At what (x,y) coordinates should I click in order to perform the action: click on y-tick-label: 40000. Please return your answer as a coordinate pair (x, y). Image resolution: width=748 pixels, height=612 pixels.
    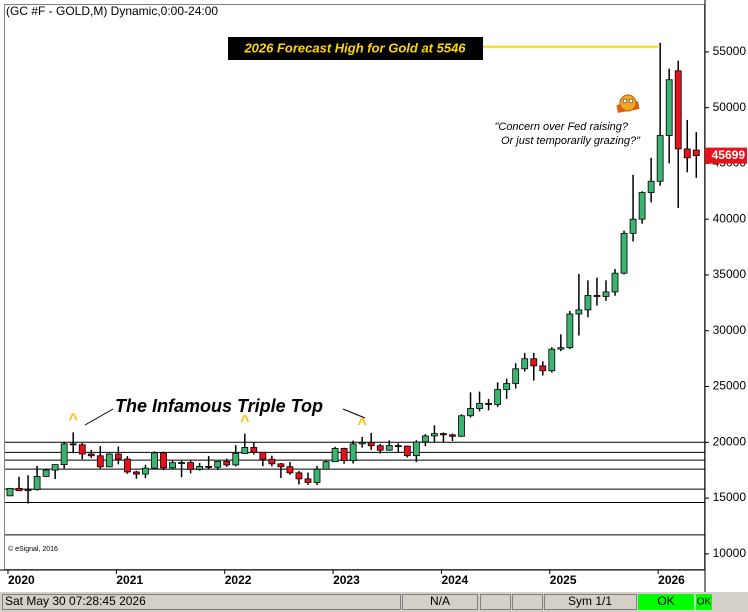
    Looking at the image, I should click on (730, 218).